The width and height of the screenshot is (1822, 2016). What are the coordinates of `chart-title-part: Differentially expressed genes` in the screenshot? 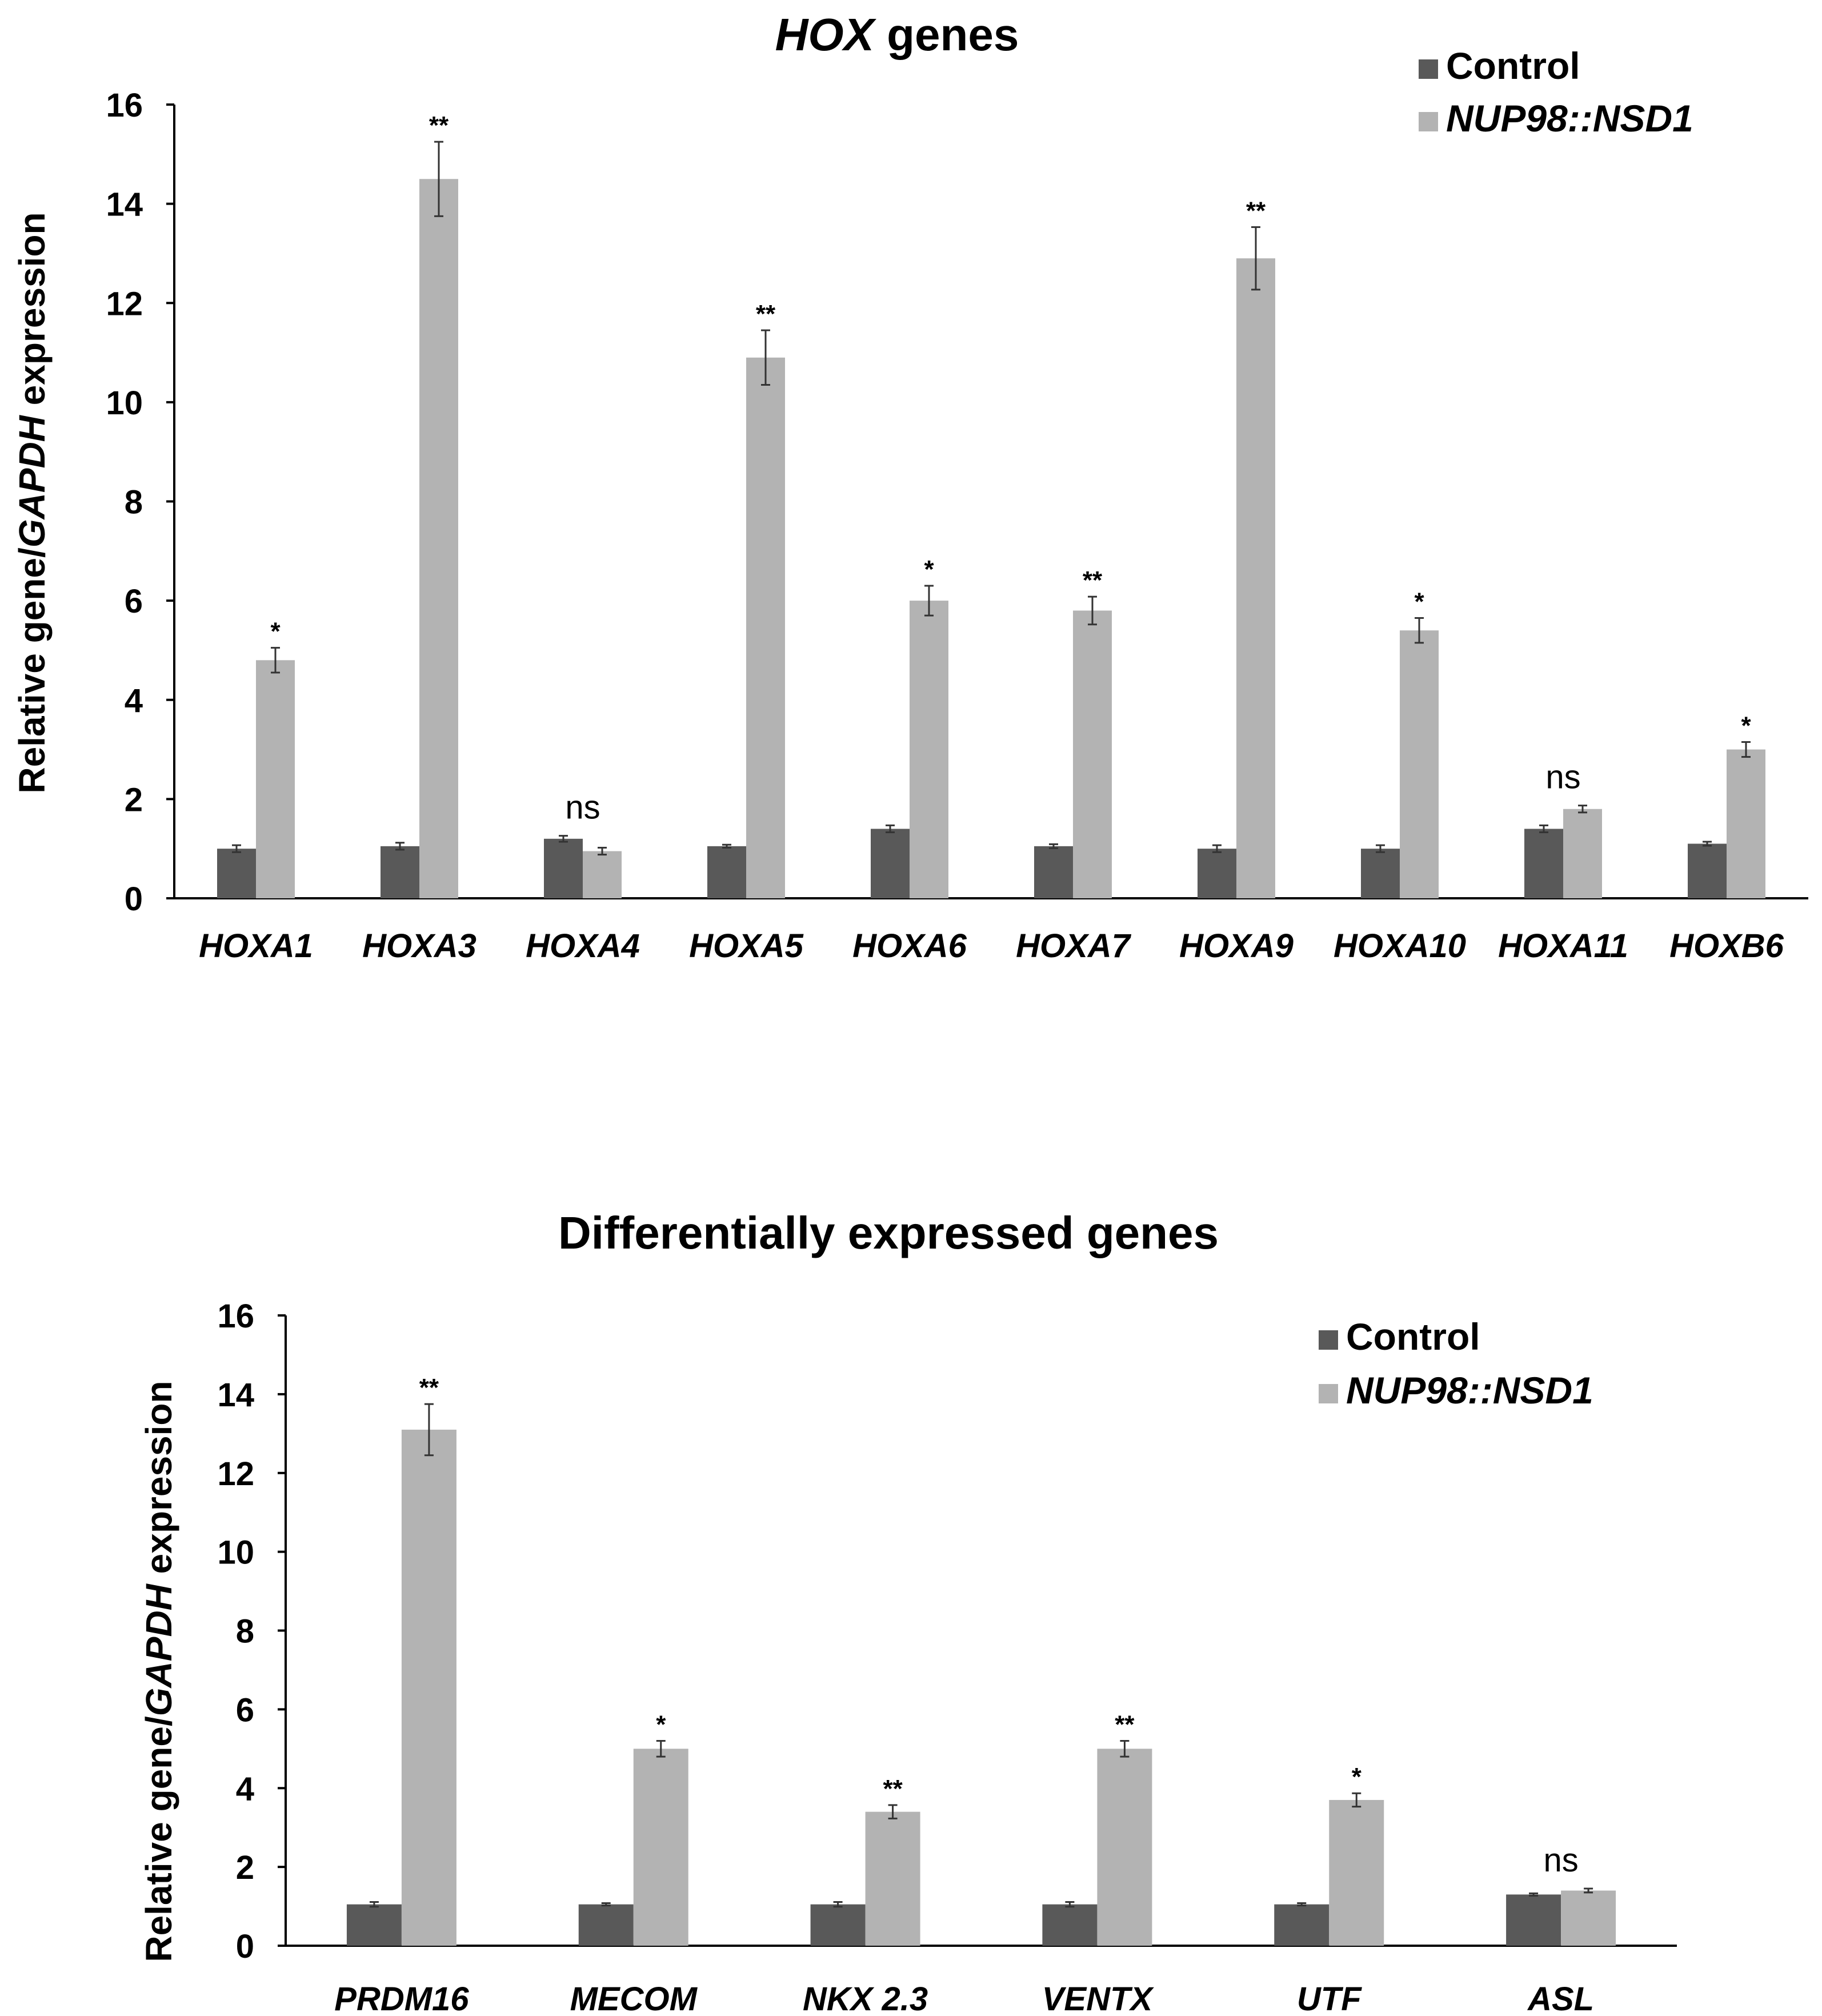 It's located at (889, 1232).